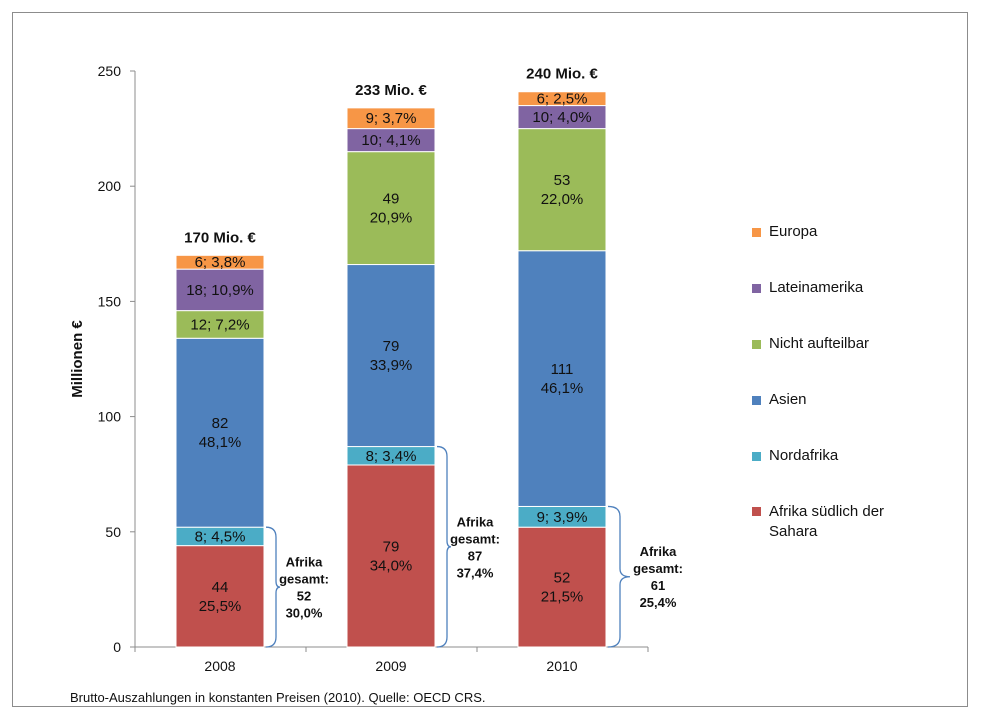  What do you see at coordinates (562, 74) in the screenshot?
I see `bar-total-label: 240 Mio. €` at bounding box center [562, 74].